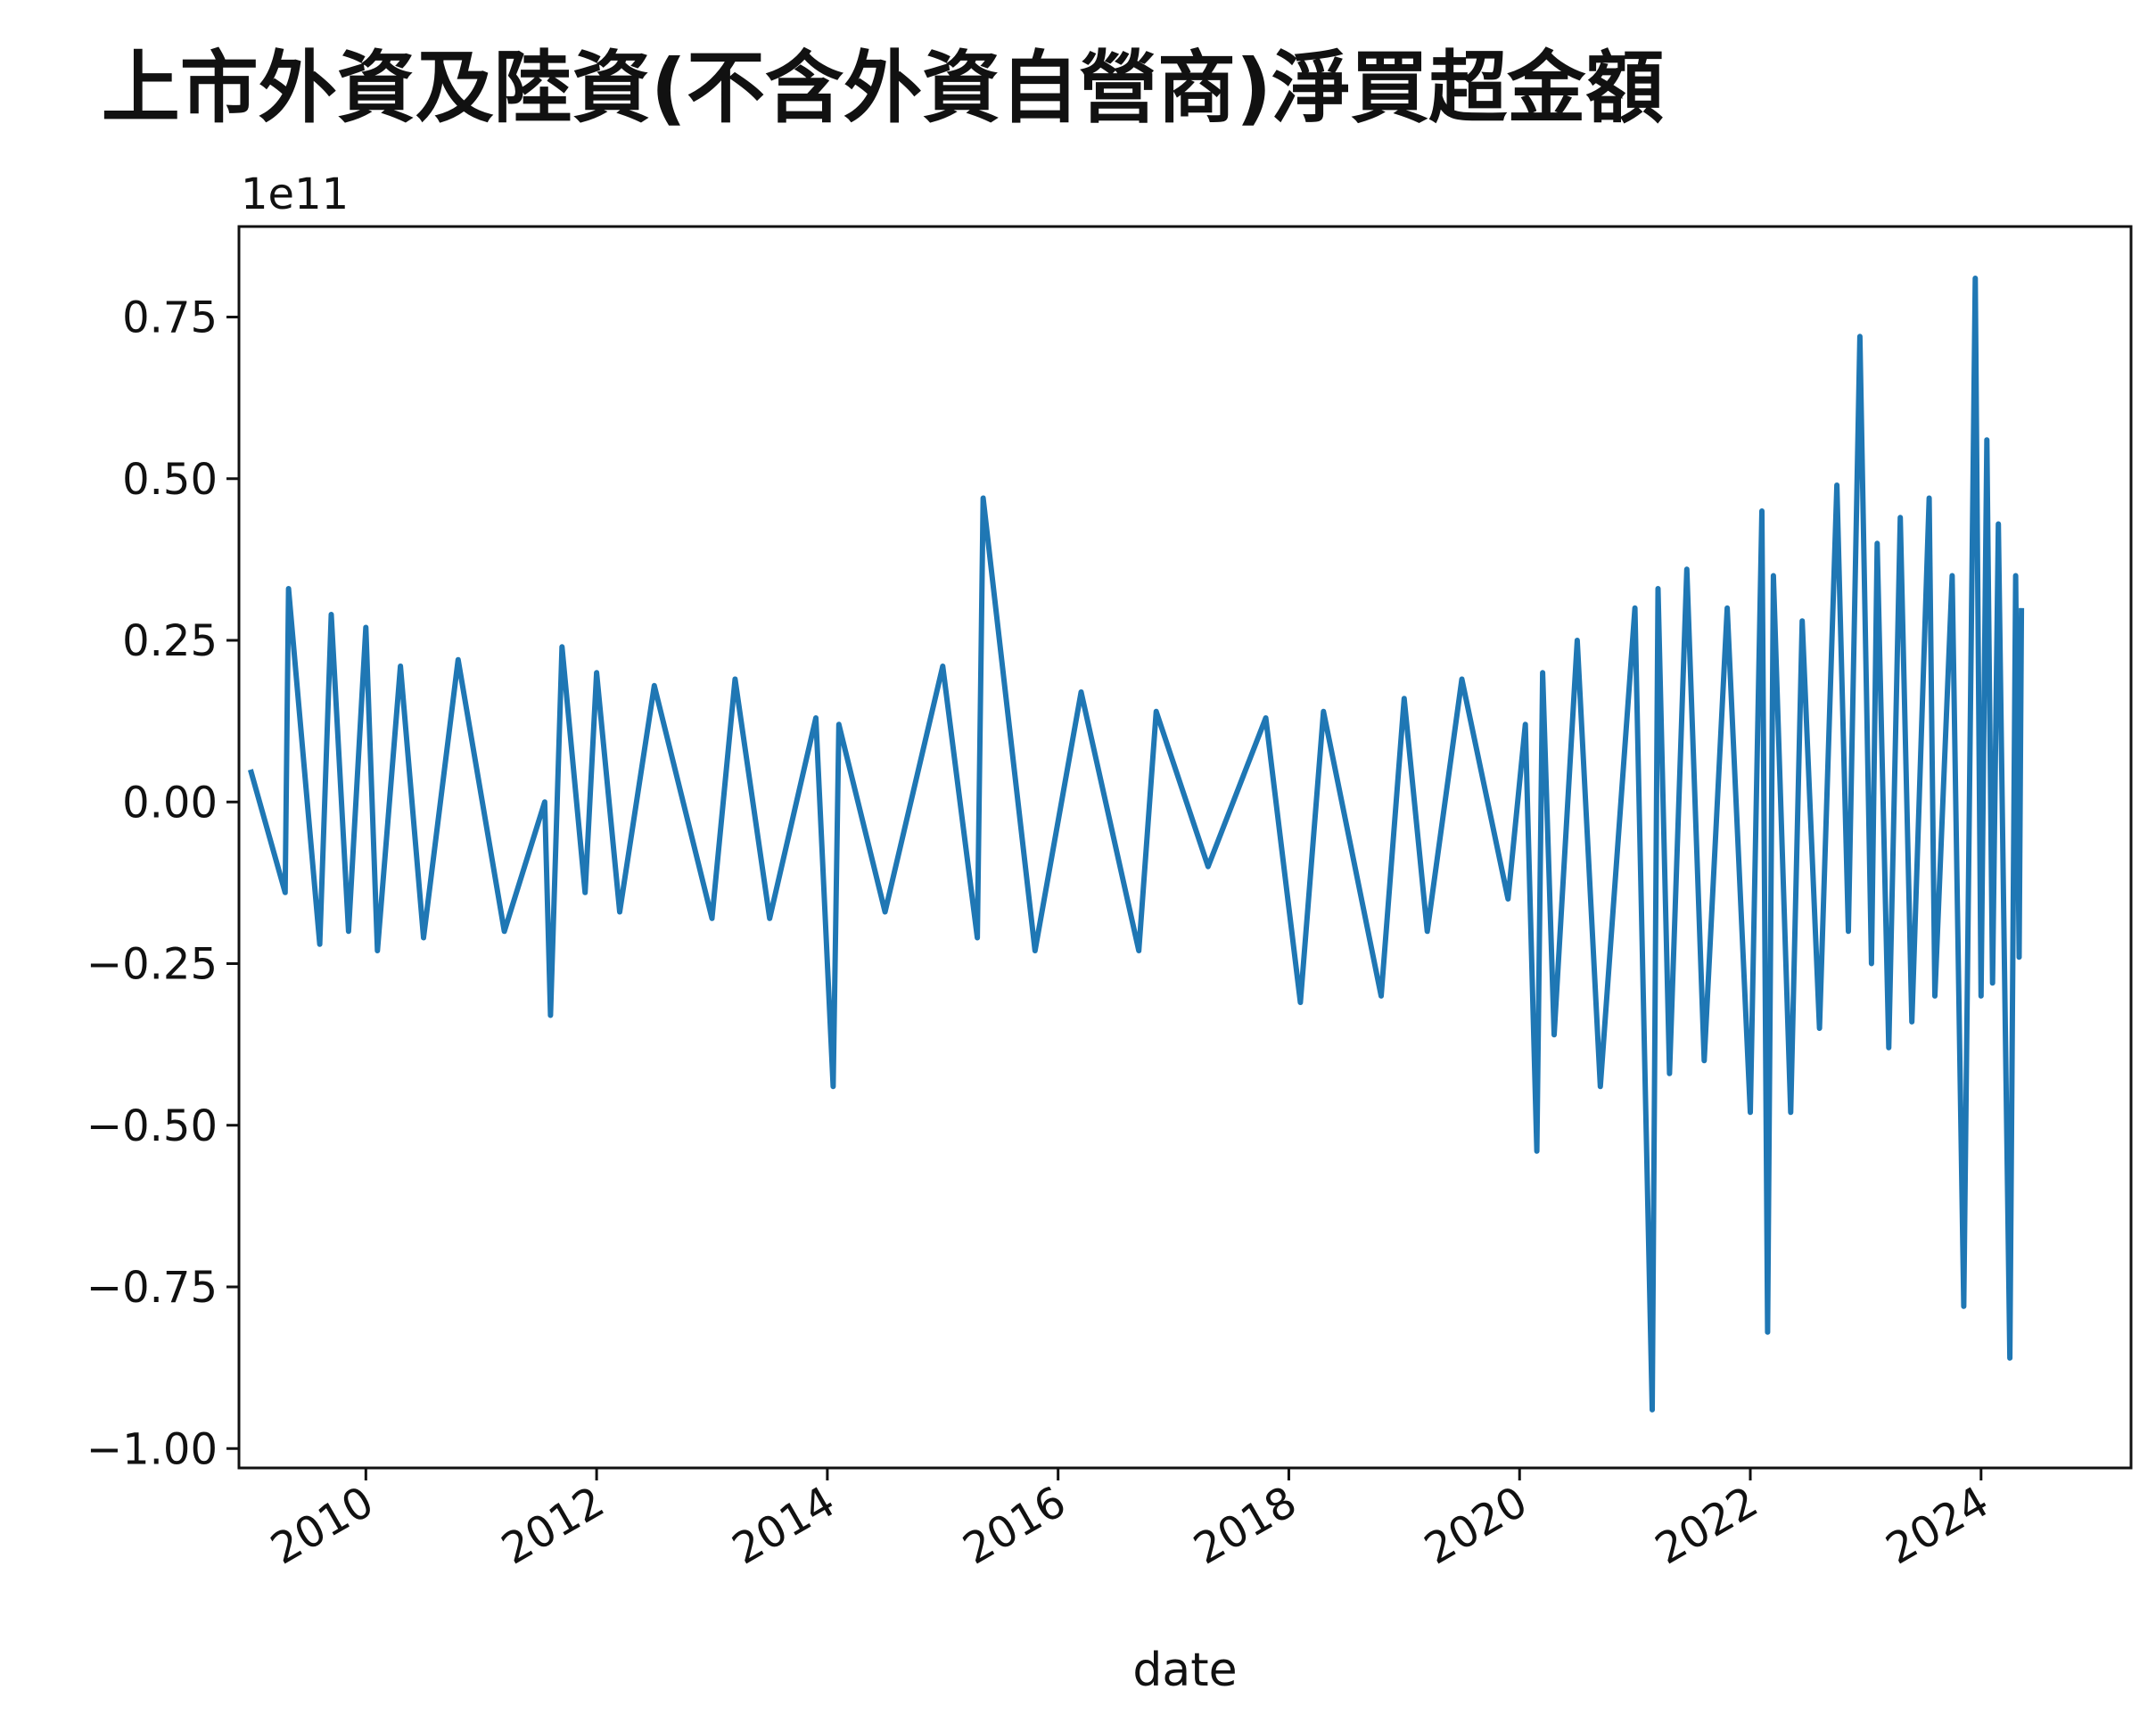 The width and height of the screenshot is (2156, 1723). Describe the element at coordinates (162, 883) in the screenshot. I see `y-axis: 0.75 0.50 0.25 0.00 −0.25 −0.50 −0.75 −1.00` at that location.